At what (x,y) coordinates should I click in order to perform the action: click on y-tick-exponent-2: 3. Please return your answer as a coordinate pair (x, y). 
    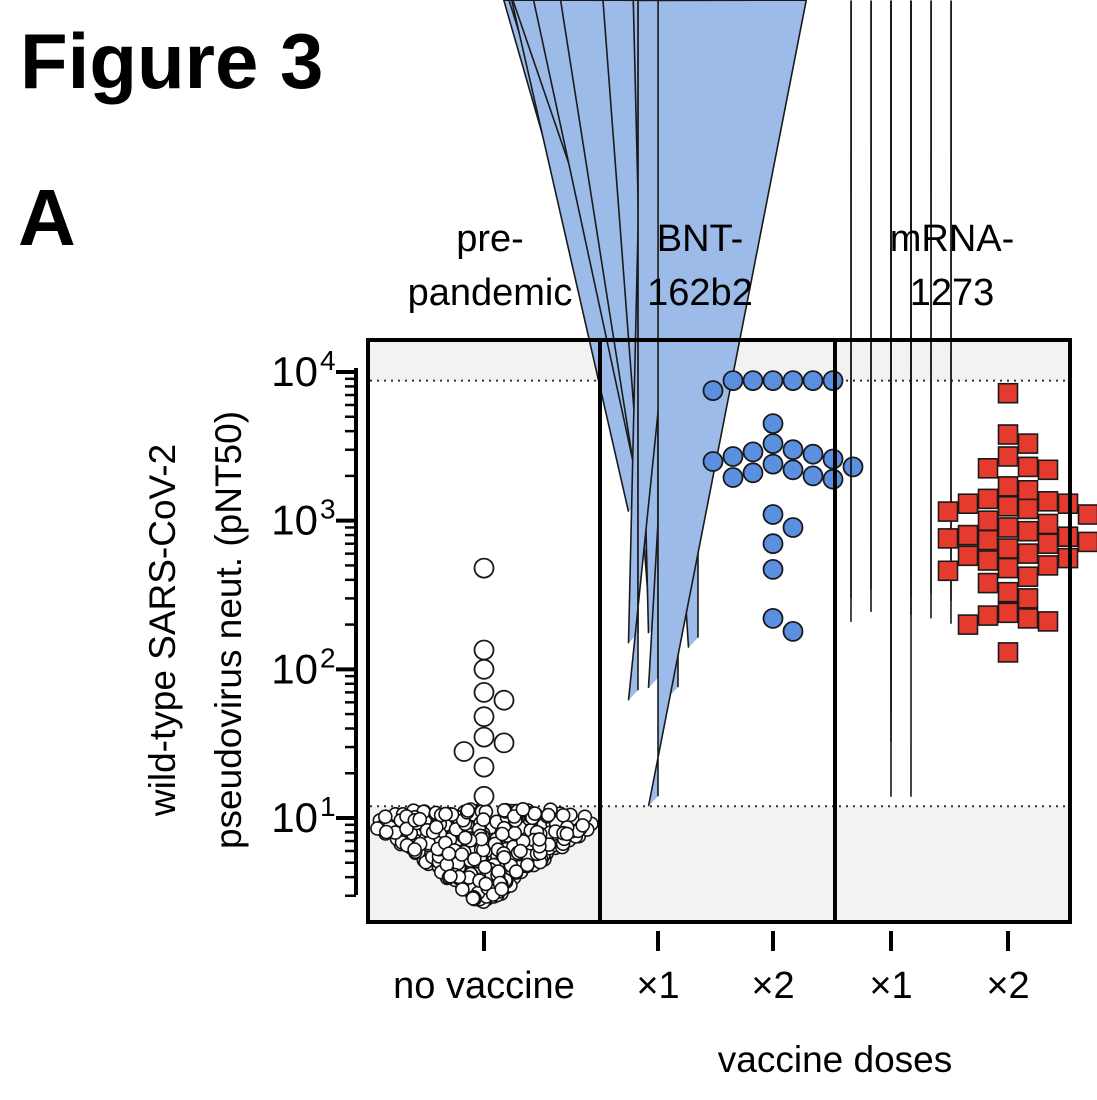
    Looking at the image, I should click on (328, 509).